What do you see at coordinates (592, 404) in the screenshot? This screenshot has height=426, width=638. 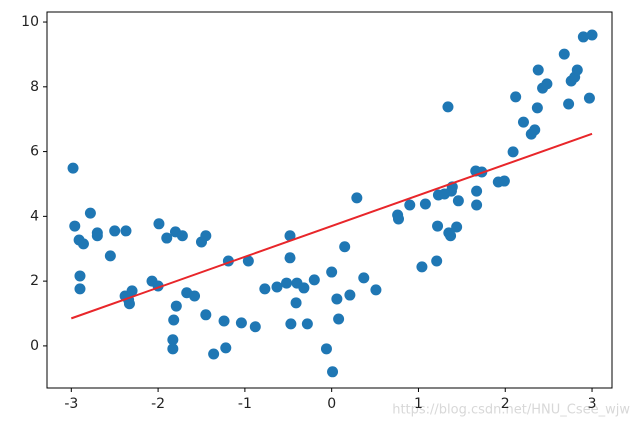 I see `x-tick-label: 3` at bounding box center [592, 404].